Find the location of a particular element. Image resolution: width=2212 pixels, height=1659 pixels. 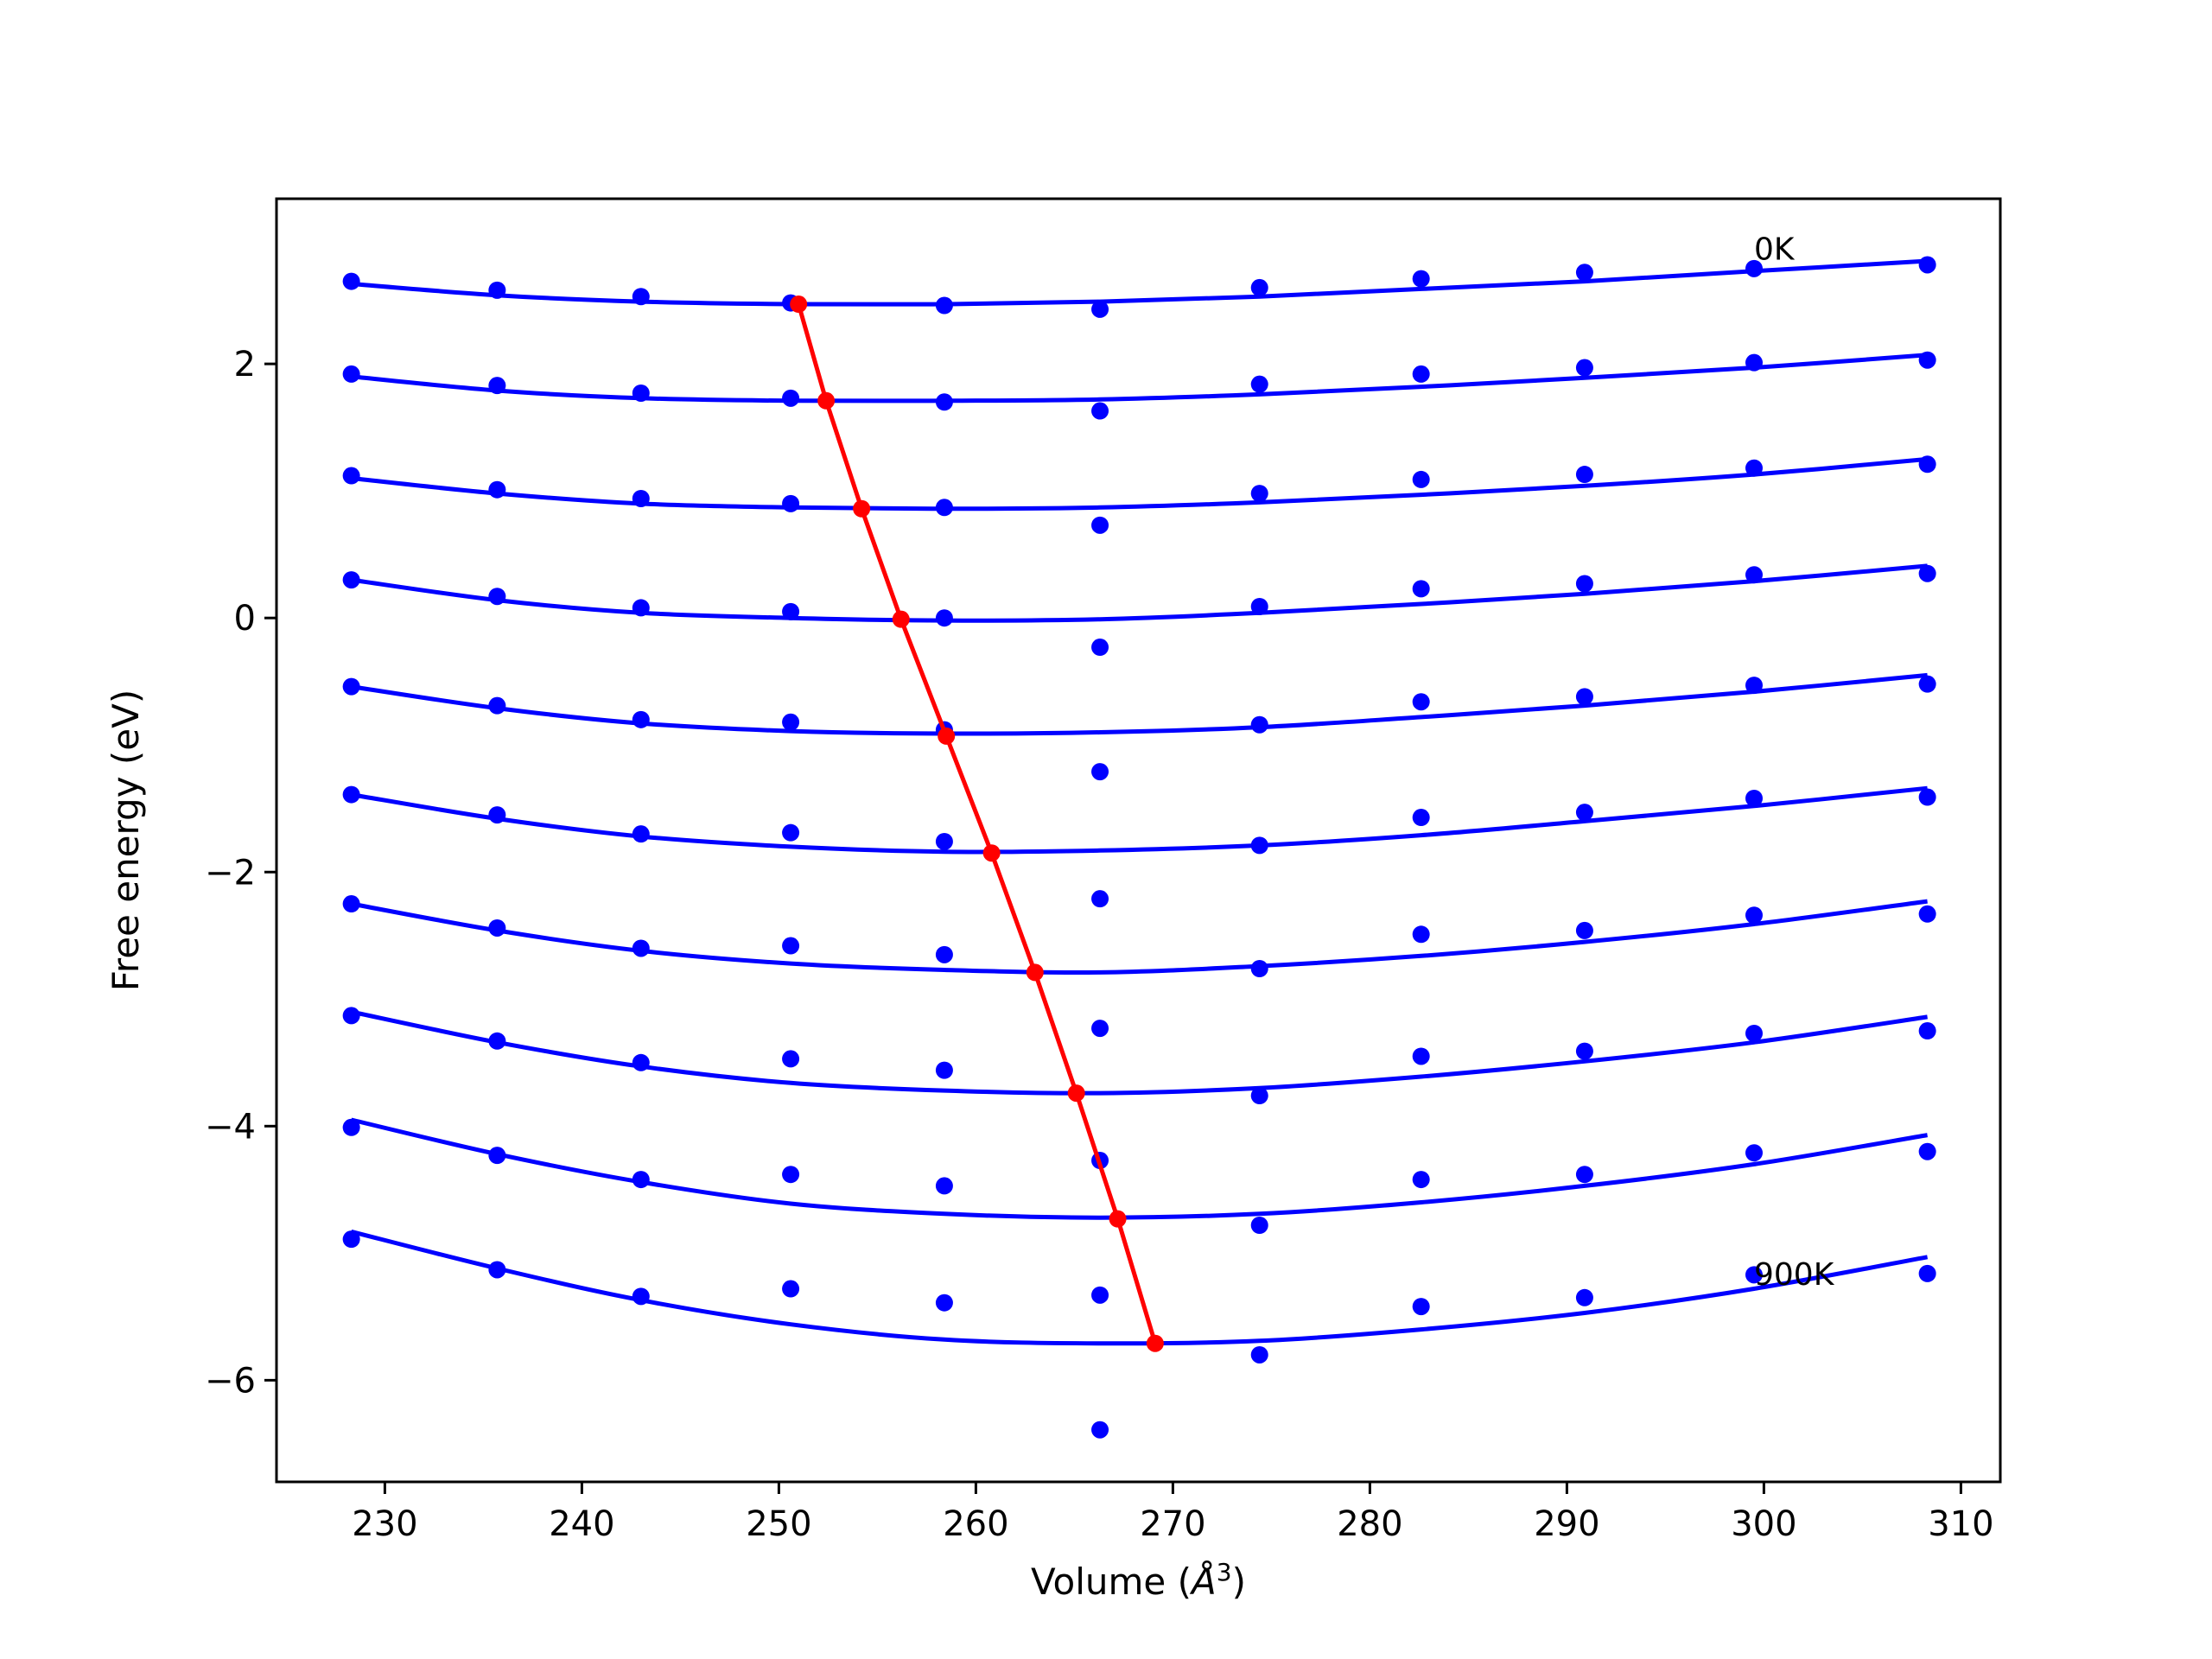

x-axis-label-text: Volume ( is located at coordinates (1111, 1581).